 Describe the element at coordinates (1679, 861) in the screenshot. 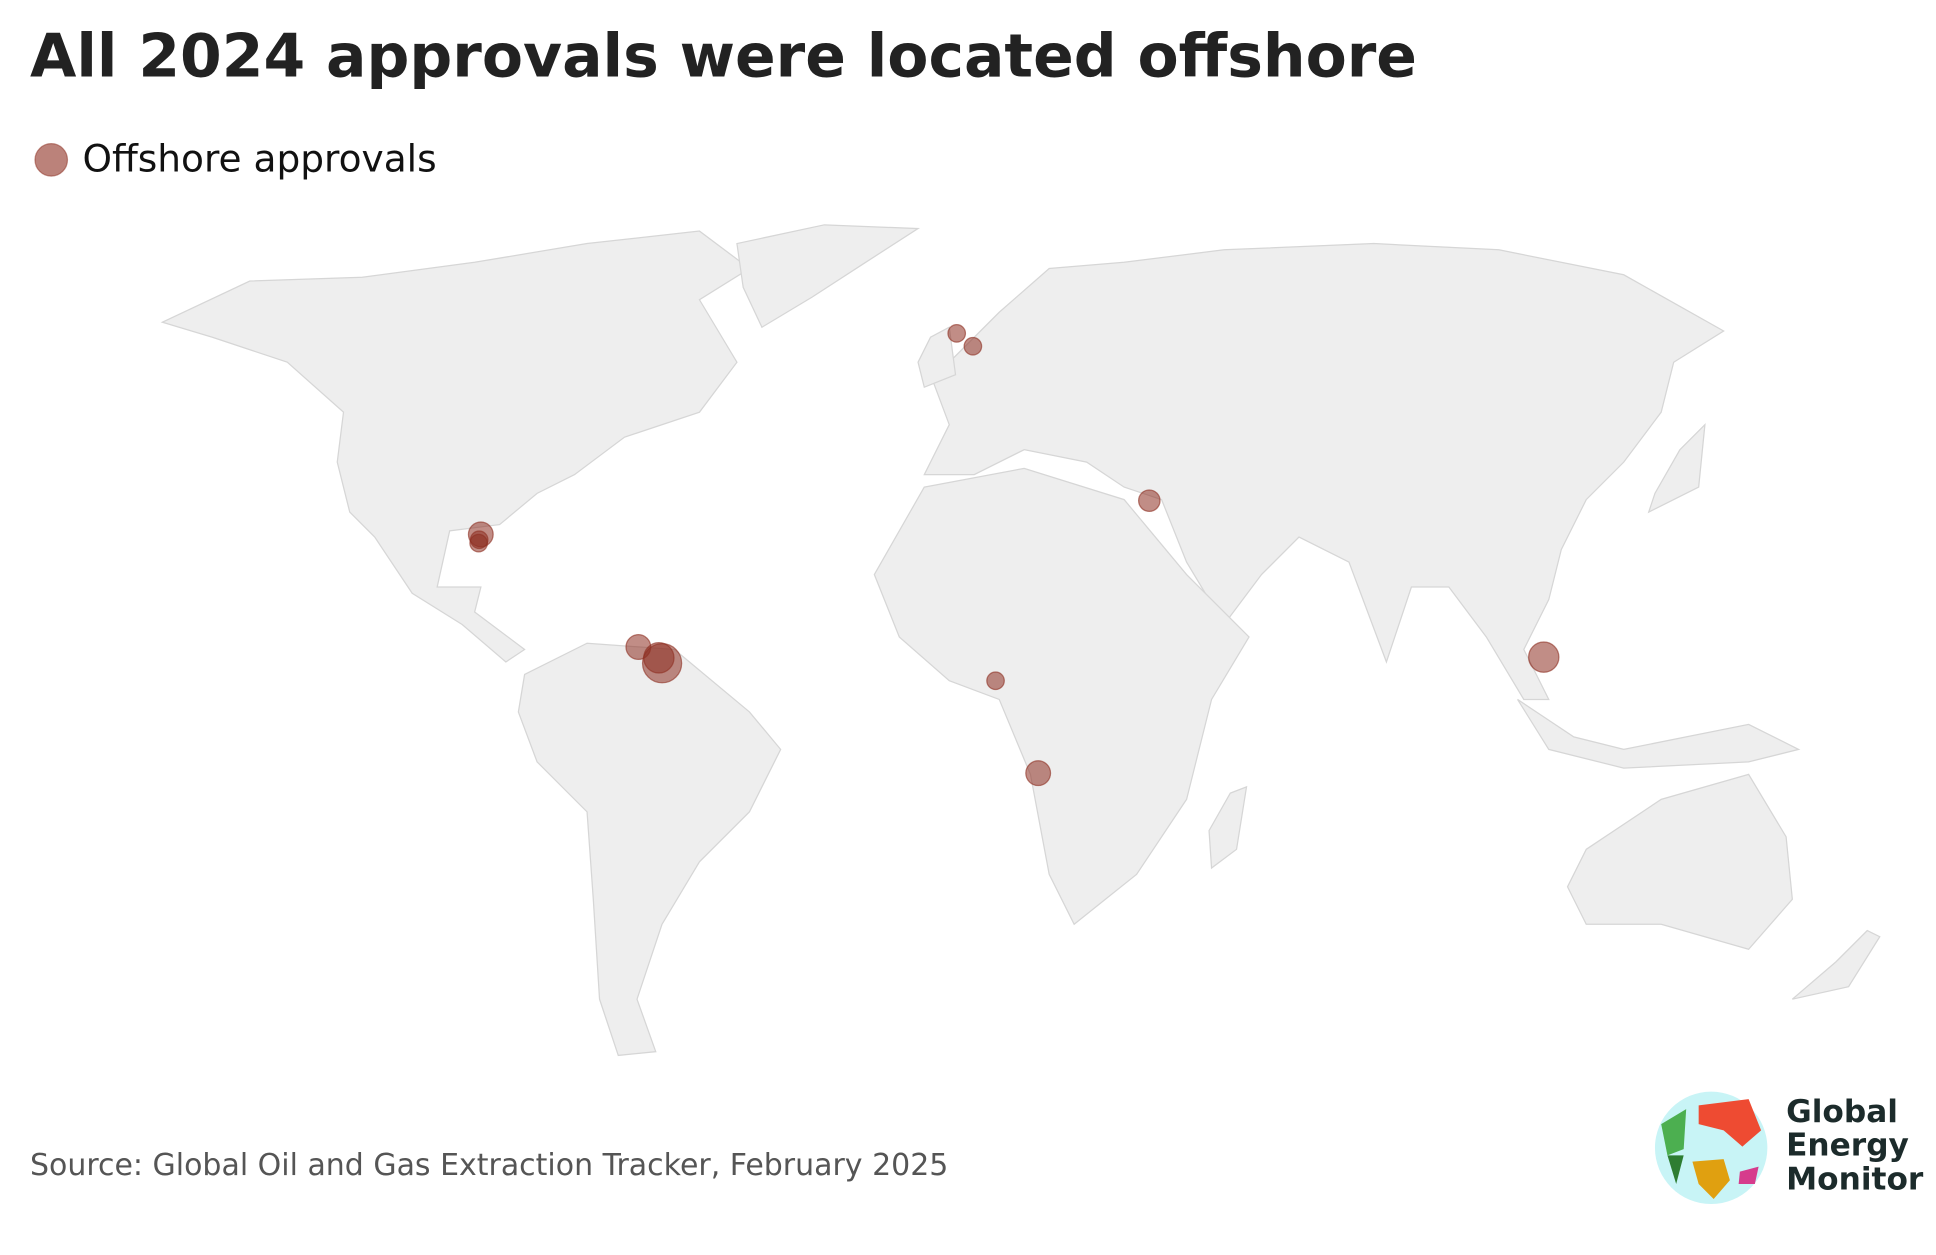

I see `australia` at that location.